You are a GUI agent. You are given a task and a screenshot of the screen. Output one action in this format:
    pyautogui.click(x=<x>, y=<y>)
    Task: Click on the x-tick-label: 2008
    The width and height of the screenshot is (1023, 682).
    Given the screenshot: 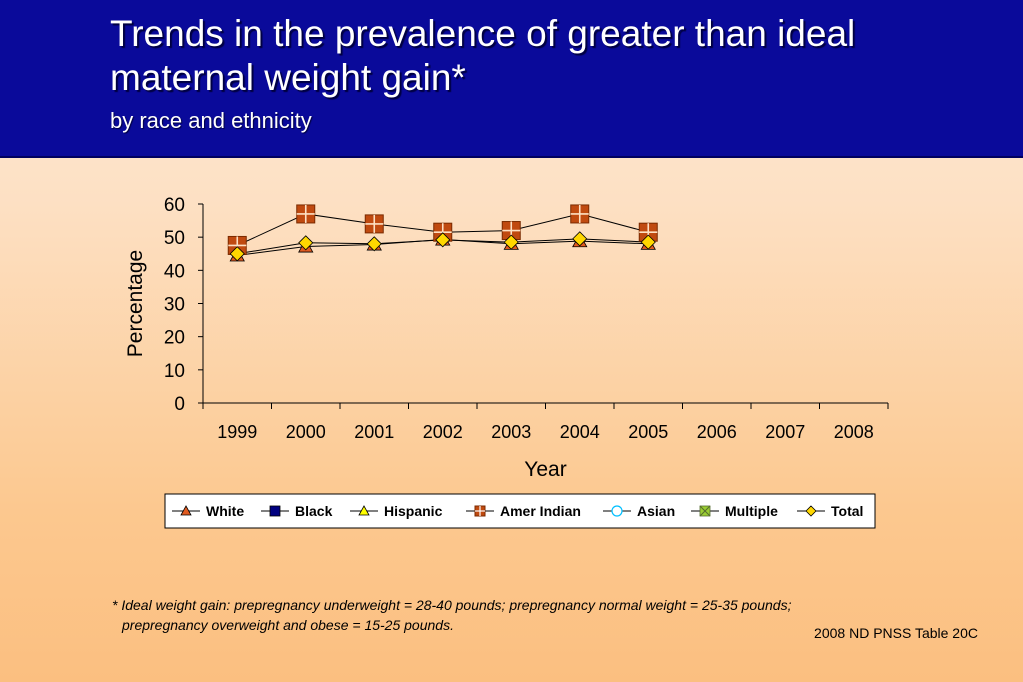 What is the action you would take?
    pyautogui.click(x=854, y=432)
    